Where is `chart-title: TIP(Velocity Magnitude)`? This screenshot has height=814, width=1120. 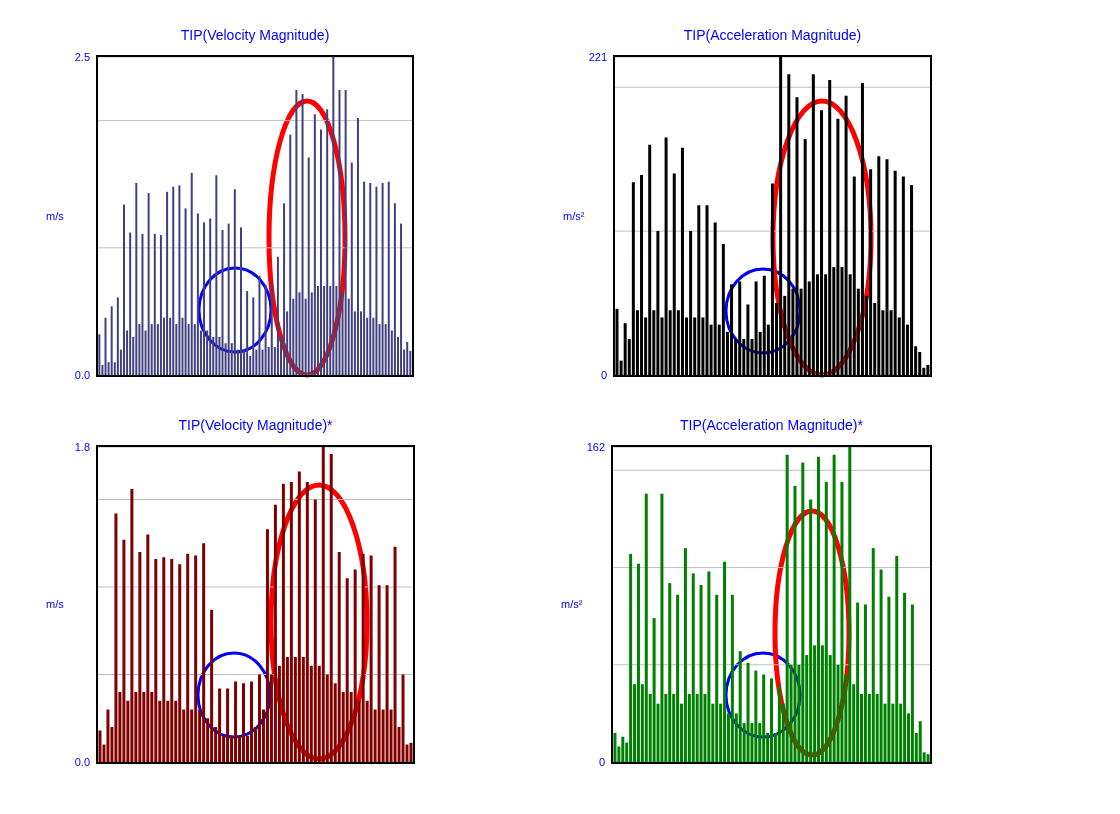 chart-title: TIP(Velocity Magnitude) is located at coordinates (255, 35).